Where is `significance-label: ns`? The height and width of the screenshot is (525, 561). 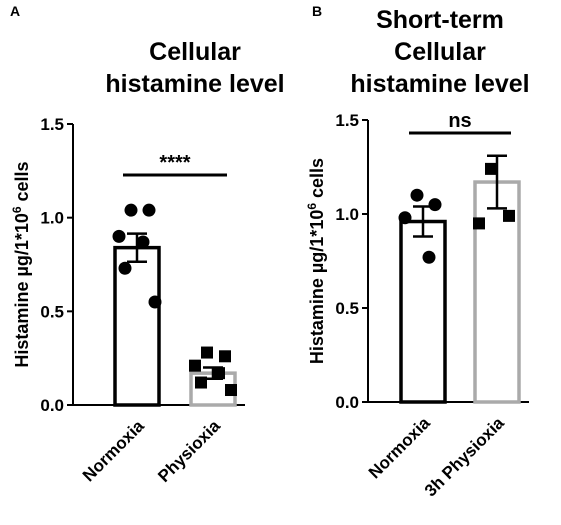 significance-label: ns is located at coordinates (459, 121).